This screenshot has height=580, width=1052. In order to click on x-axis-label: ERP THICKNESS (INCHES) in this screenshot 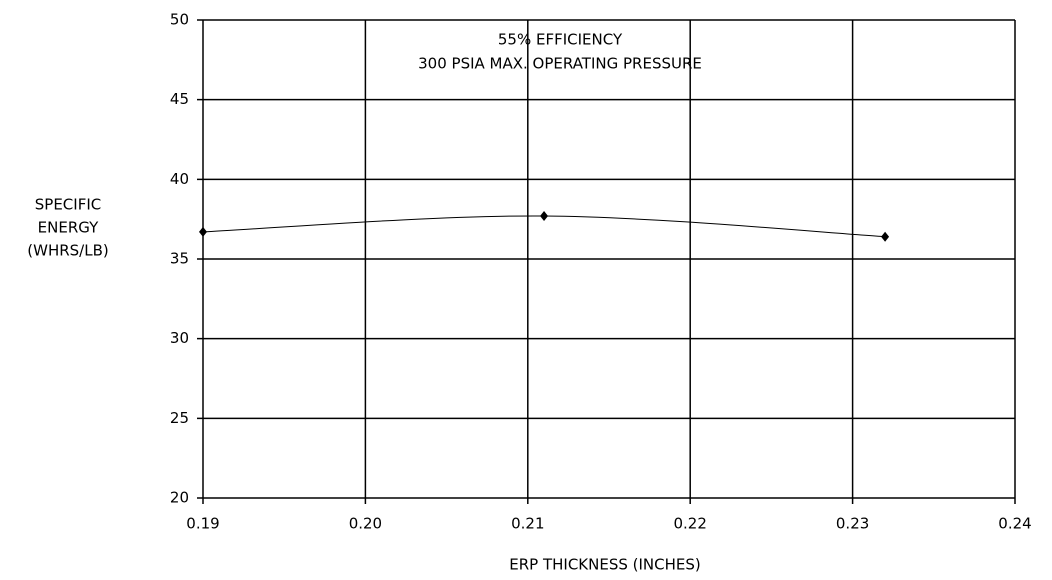, I will do `click(605, 565)`.